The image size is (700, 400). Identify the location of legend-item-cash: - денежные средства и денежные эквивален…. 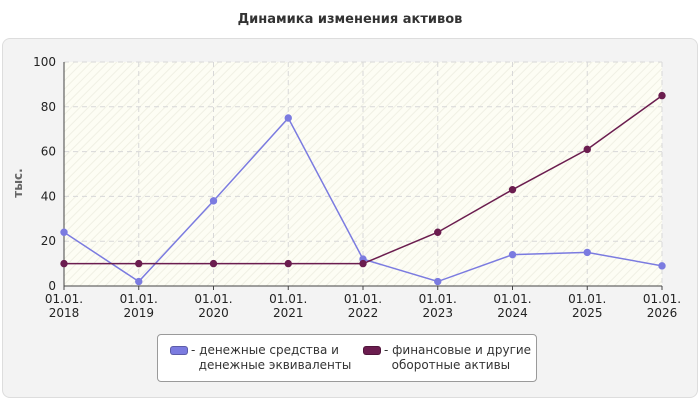
(260, 358).